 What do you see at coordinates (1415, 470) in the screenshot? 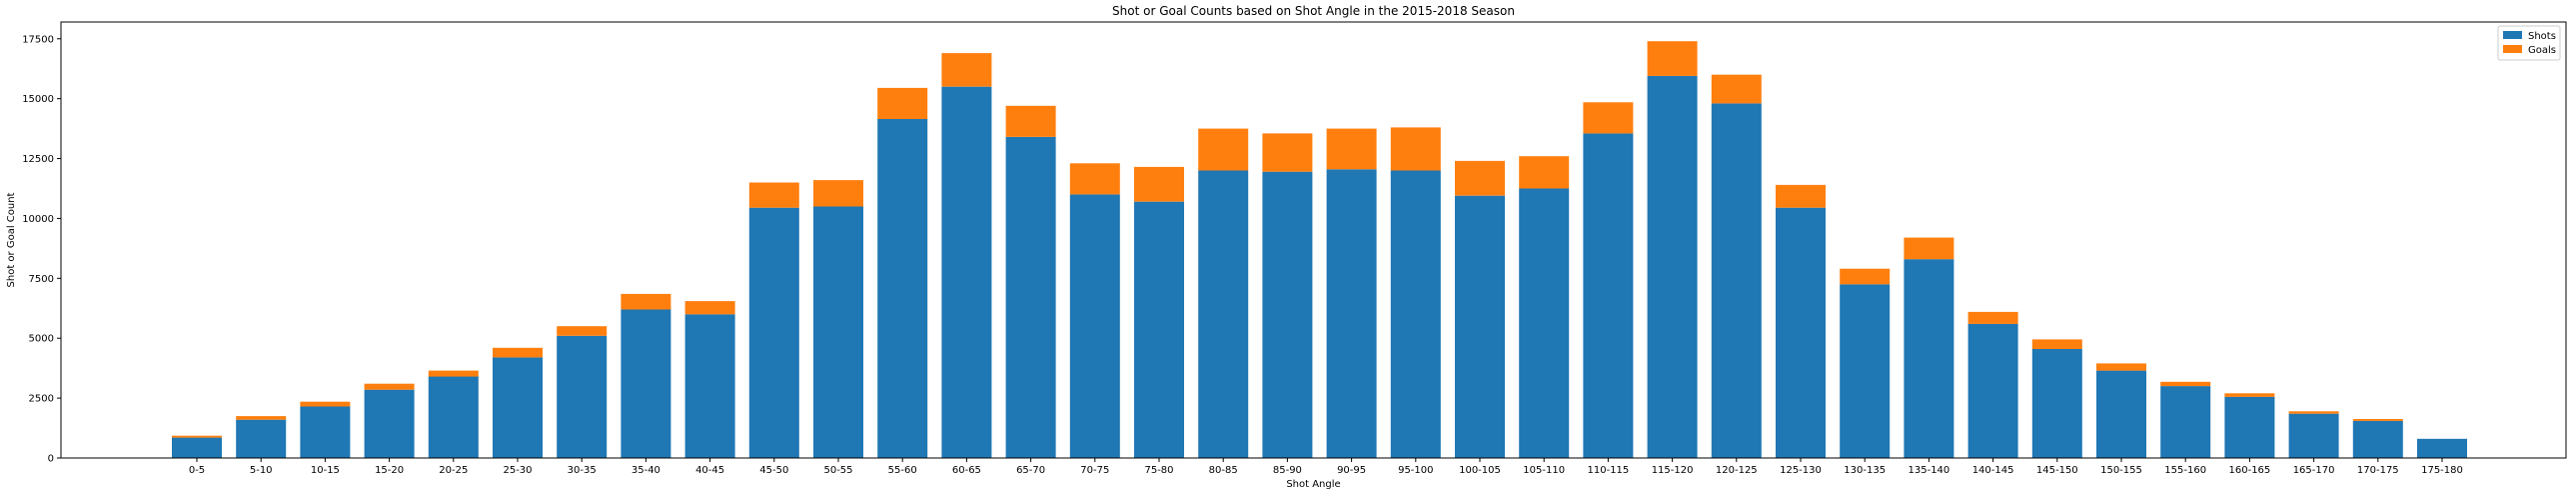
I see `x-tick-label: 95-100` at bounding box center [1415, 470].